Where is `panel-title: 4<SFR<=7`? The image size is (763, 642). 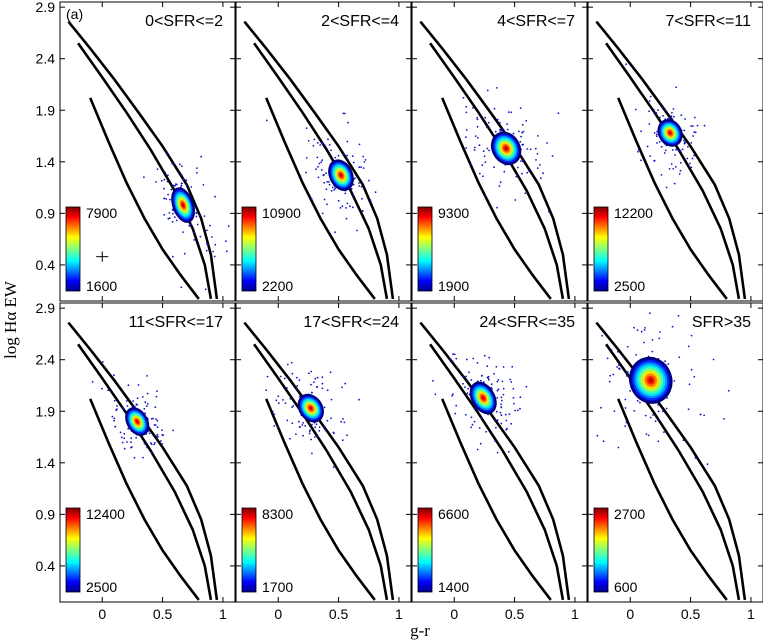 panel-title: 4<SFR<=7 is located at coordinates (536, 21).